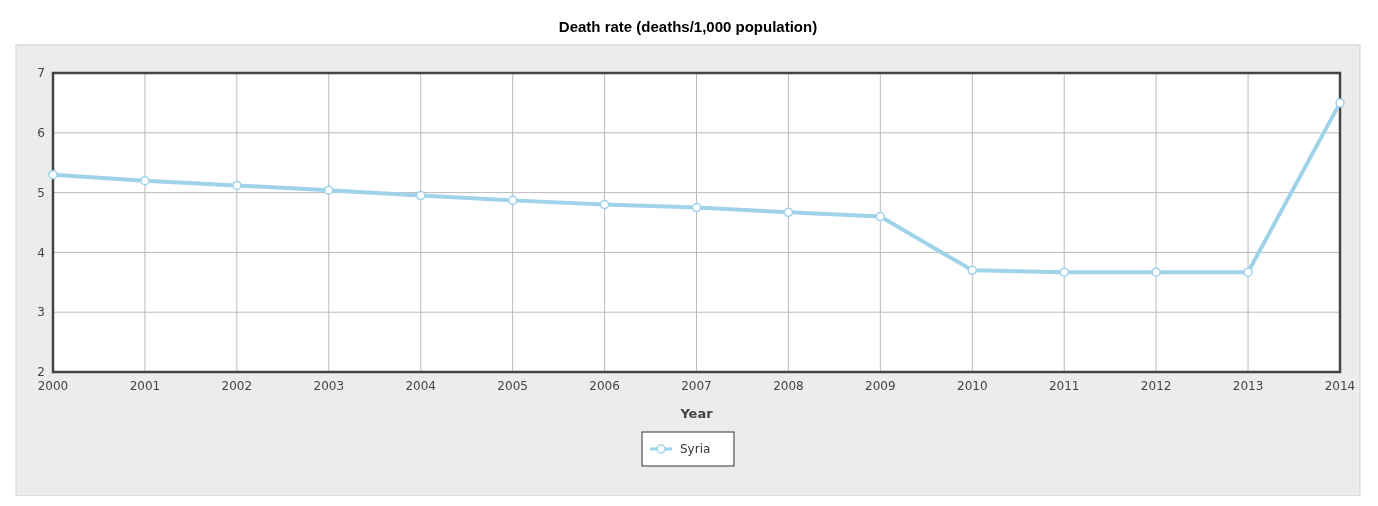  Describe the element at coordinates (696, 413) in the screenshot. I see `x-axis-title: Year` at that location.